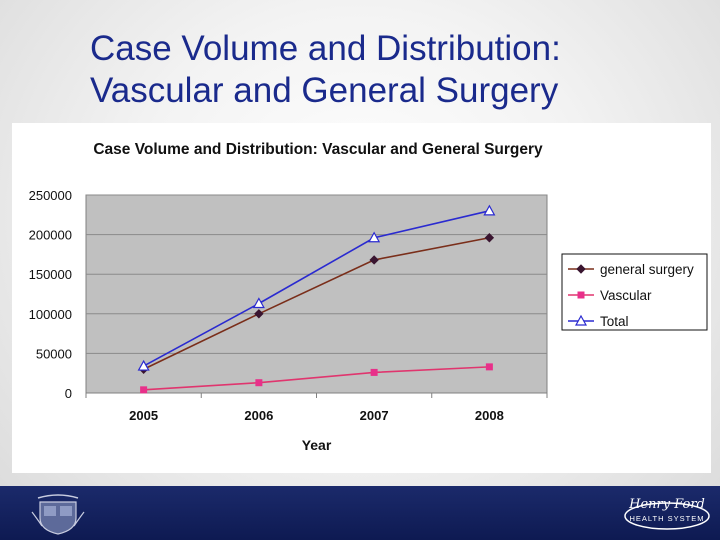 Image resolution: width=720 pixels, height=540 pixels. Describe the element at coordinates (581, 269) in the screenshot. I see `legend-marker-general-surgery` at that location.